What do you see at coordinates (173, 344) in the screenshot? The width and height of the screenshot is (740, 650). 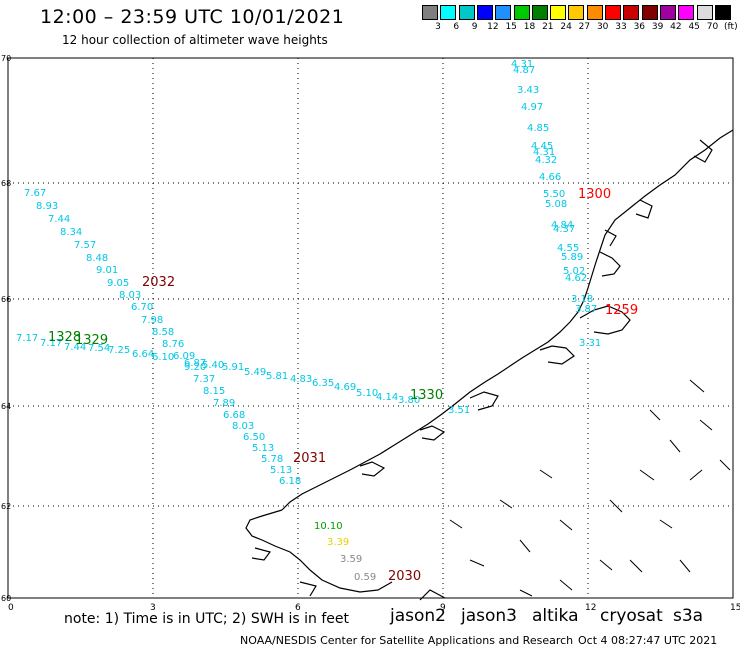 I see `track-value: 8.76` at bounding box center [173, 344].